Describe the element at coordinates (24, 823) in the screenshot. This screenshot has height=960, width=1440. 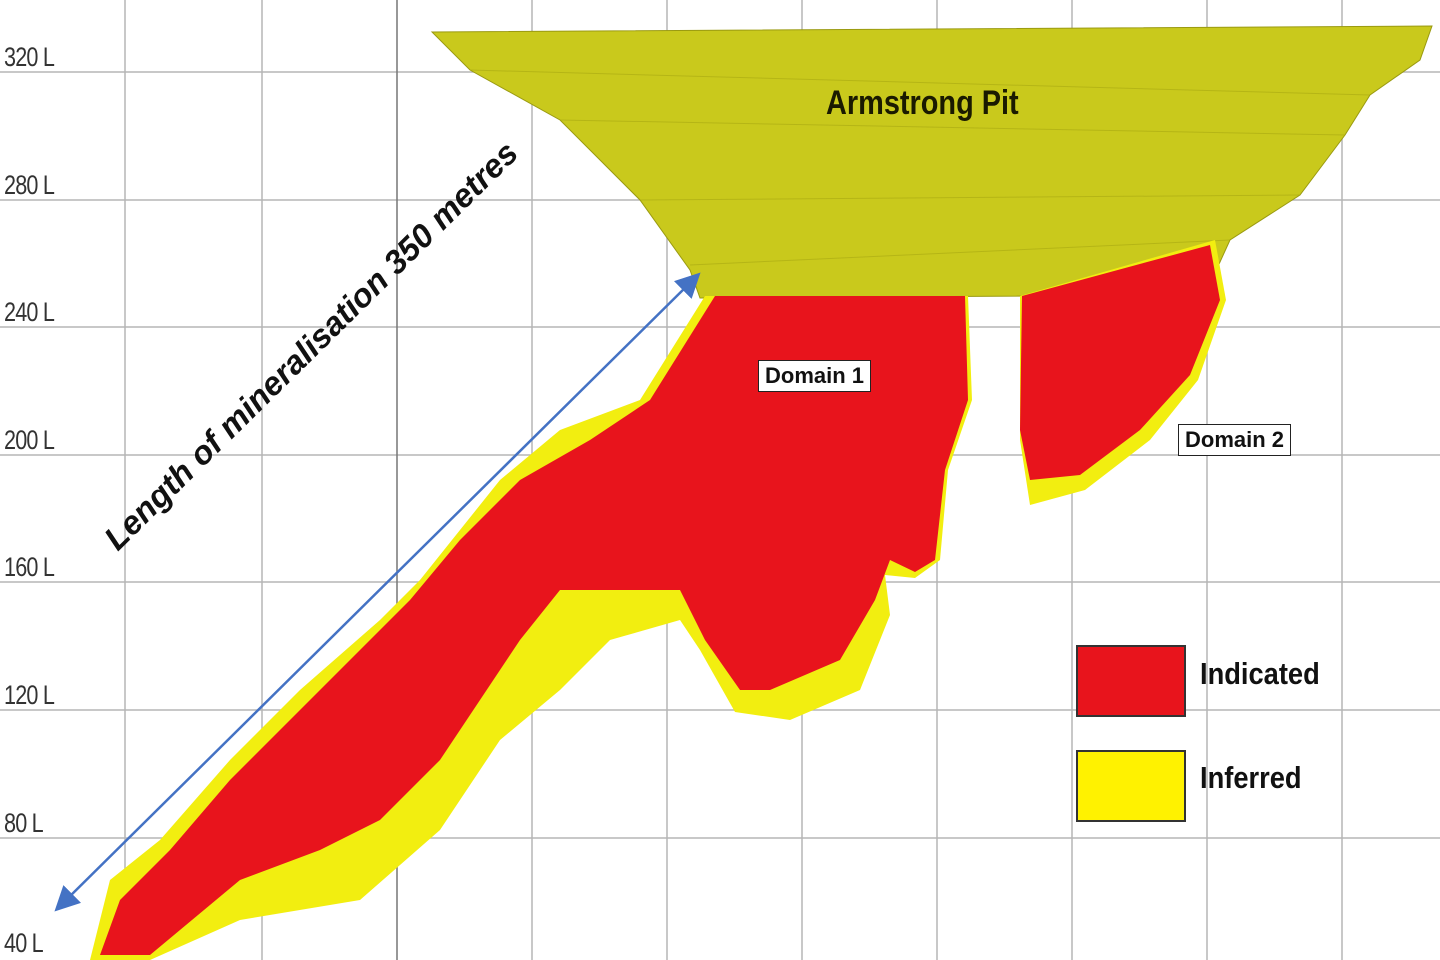
I see `level-label-80: 80 L` at that location.